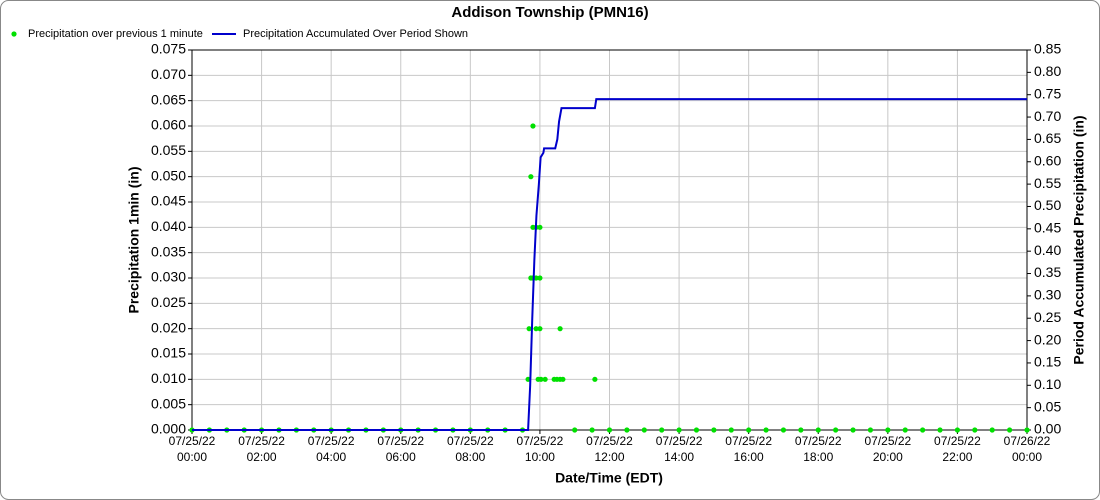 This screenshot has width=1100, height=500. I want to click on x-tick-label: 07/25/22 20:00, so click(887, 449).